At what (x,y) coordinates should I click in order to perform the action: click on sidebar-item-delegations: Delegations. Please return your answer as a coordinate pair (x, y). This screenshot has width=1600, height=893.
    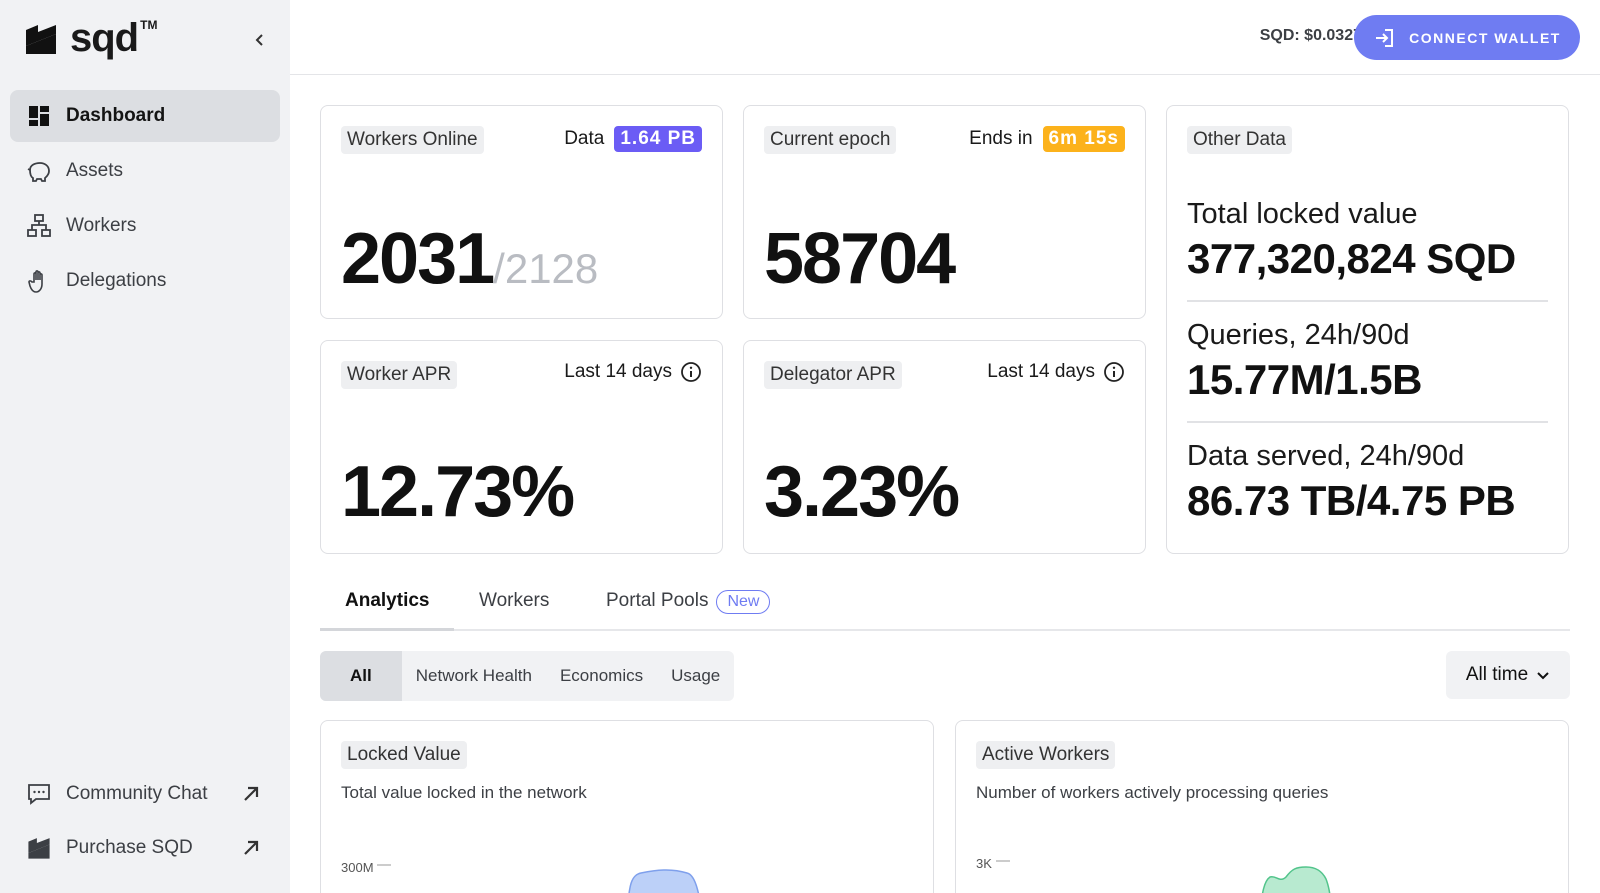
    Looking at the image, I should click on (145, 281).